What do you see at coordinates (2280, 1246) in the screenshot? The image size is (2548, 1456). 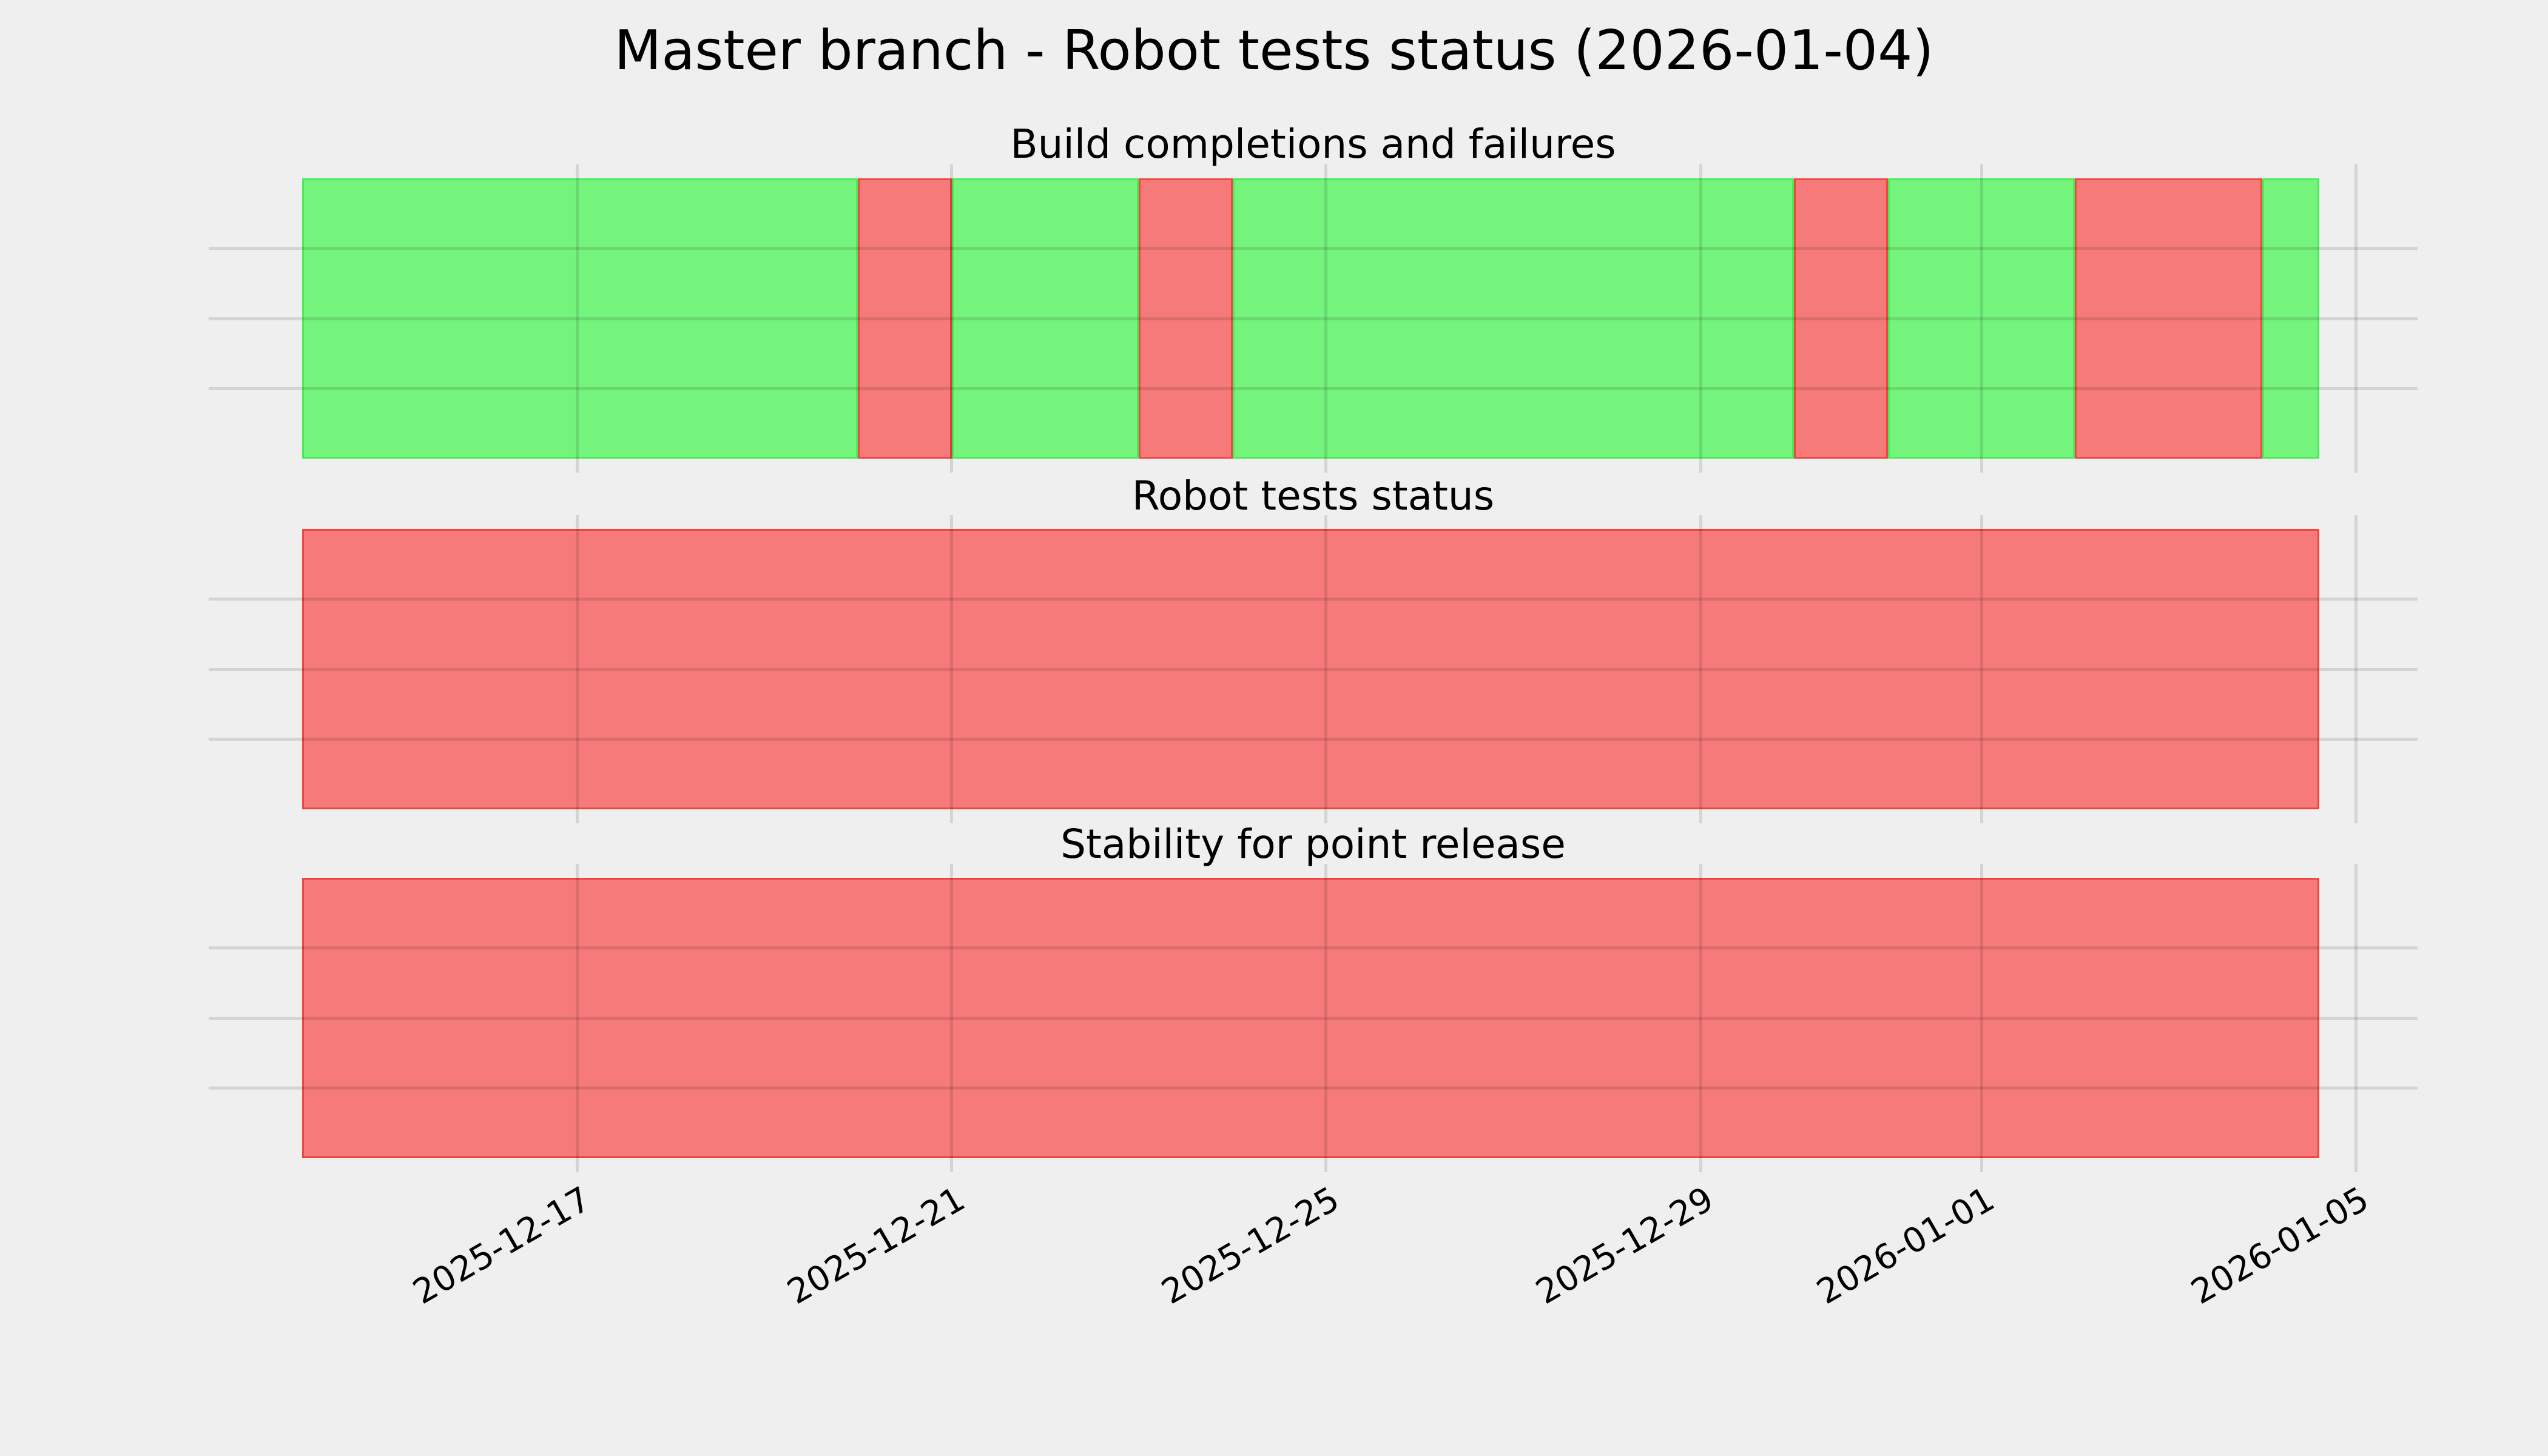 I see `x-tick-label: 2026-01-05` at bounding box center [2280, 1246].